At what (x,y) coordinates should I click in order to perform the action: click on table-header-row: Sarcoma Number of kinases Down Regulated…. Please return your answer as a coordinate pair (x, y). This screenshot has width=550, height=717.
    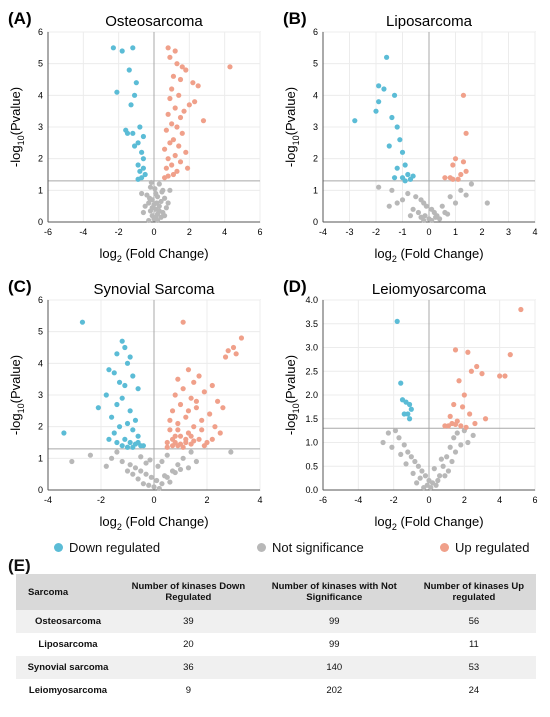
    Looking at the image, I should click on (276, 592).